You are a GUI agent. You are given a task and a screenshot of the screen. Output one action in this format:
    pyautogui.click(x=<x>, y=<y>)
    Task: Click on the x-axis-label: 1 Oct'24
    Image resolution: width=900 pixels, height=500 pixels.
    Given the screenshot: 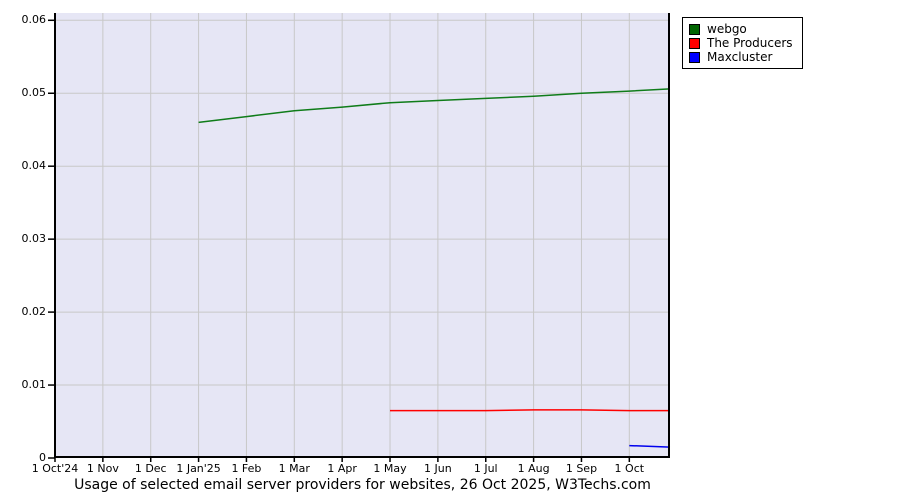 What is the action you would take?
    pyautogui.click(x=55, y=468)
    